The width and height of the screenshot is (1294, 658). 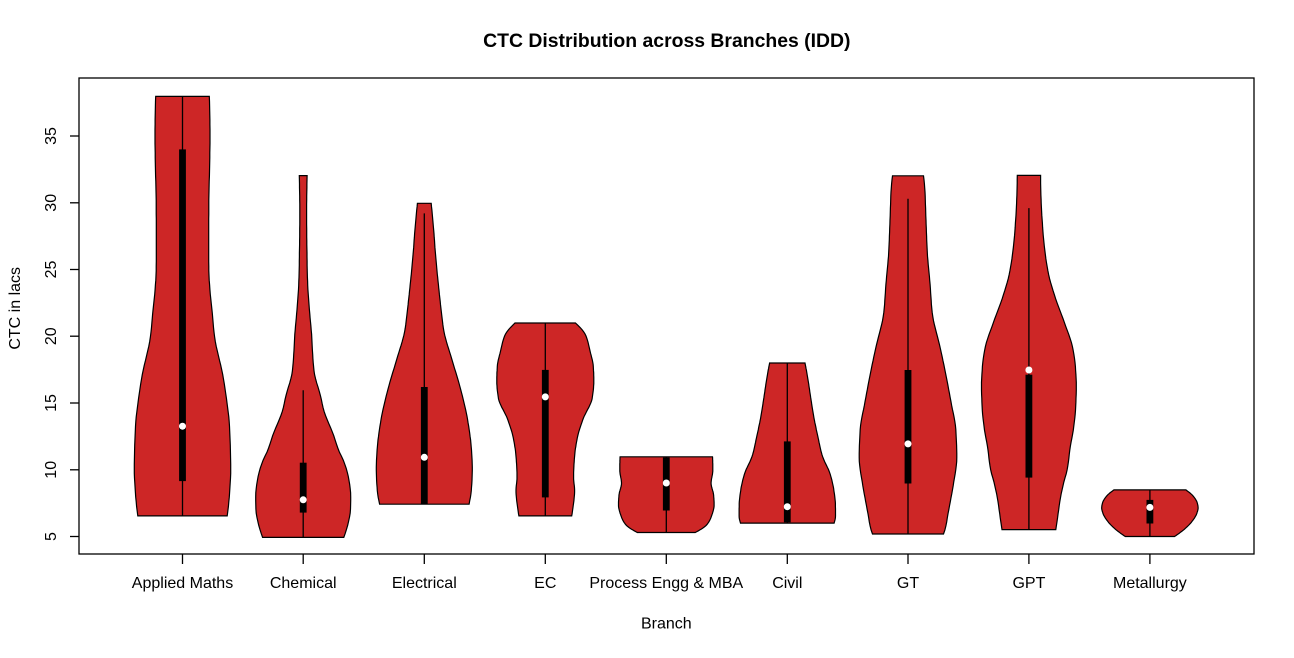 I want to click on svg-text: Chemical, so click(x=303, y=583).